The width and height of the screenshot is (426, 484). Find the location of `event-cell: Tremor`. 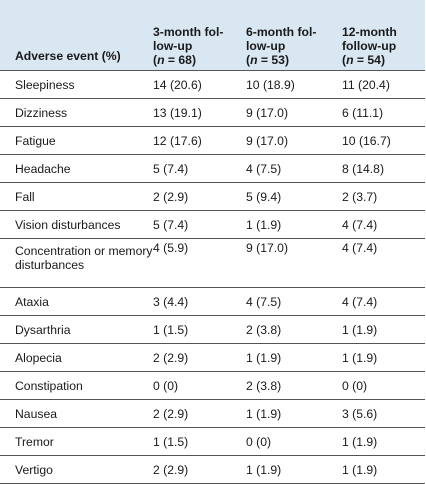

event-cell: Tremor is located at coordinates (76, 441).